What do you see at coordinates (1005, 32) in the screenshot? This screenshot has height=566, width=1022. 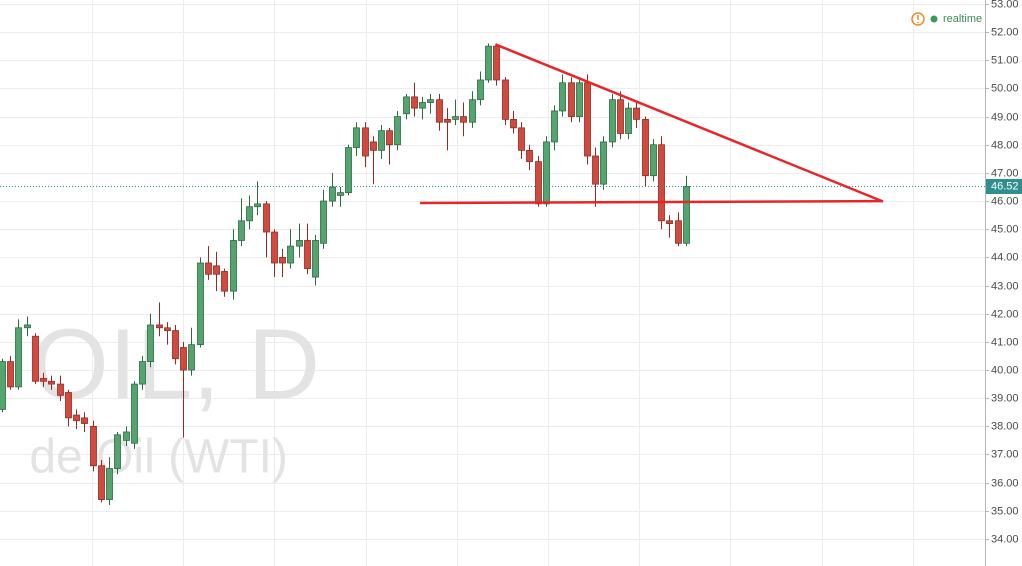 I see `y-tick-label: 52.00` at bounding box center [1005, 32].